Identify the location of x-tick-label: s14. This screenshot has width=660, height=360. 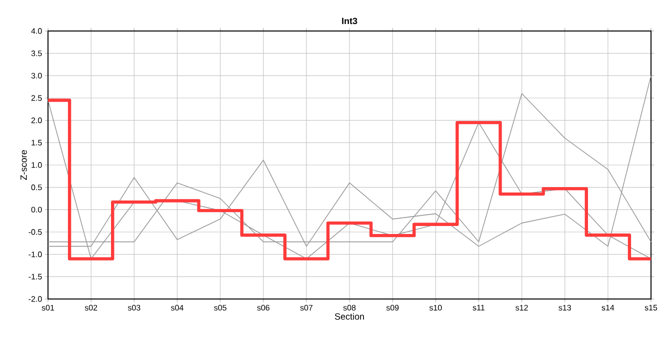
(608, 307).